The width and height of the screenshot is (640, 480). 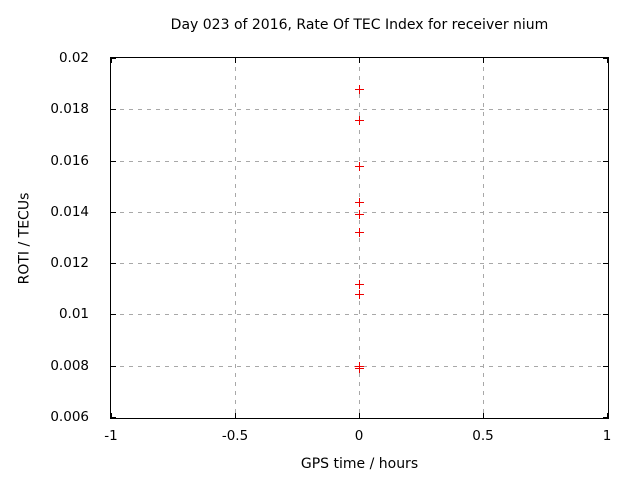 I want to click on x-tick-label: 0, so click(x=359, y=436).